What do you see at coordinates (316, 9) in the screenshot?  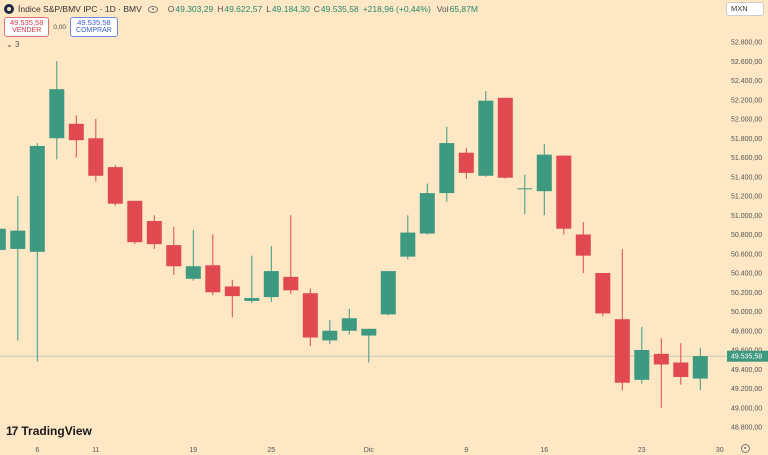 I see `close-label: C` at bounding box center [316, 9].